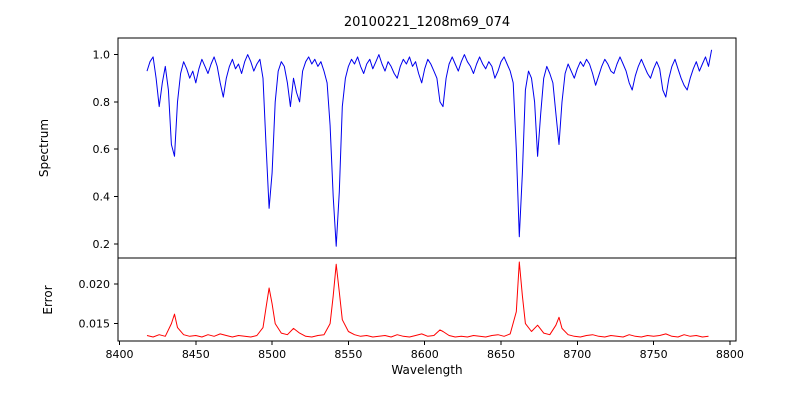 Image resolution: width=800 pixels, height=404 pixels. I want to click on y-tick-label: 0.6, so click(102, 149).